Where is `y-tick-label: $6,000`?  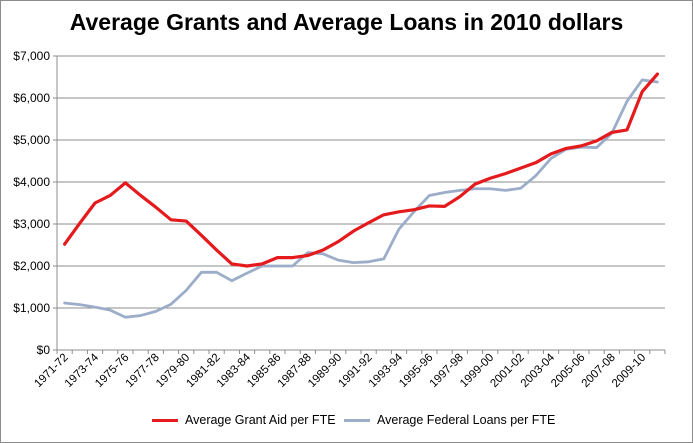 y-tick-label: $6,000 is located at coordinates (31, 98).